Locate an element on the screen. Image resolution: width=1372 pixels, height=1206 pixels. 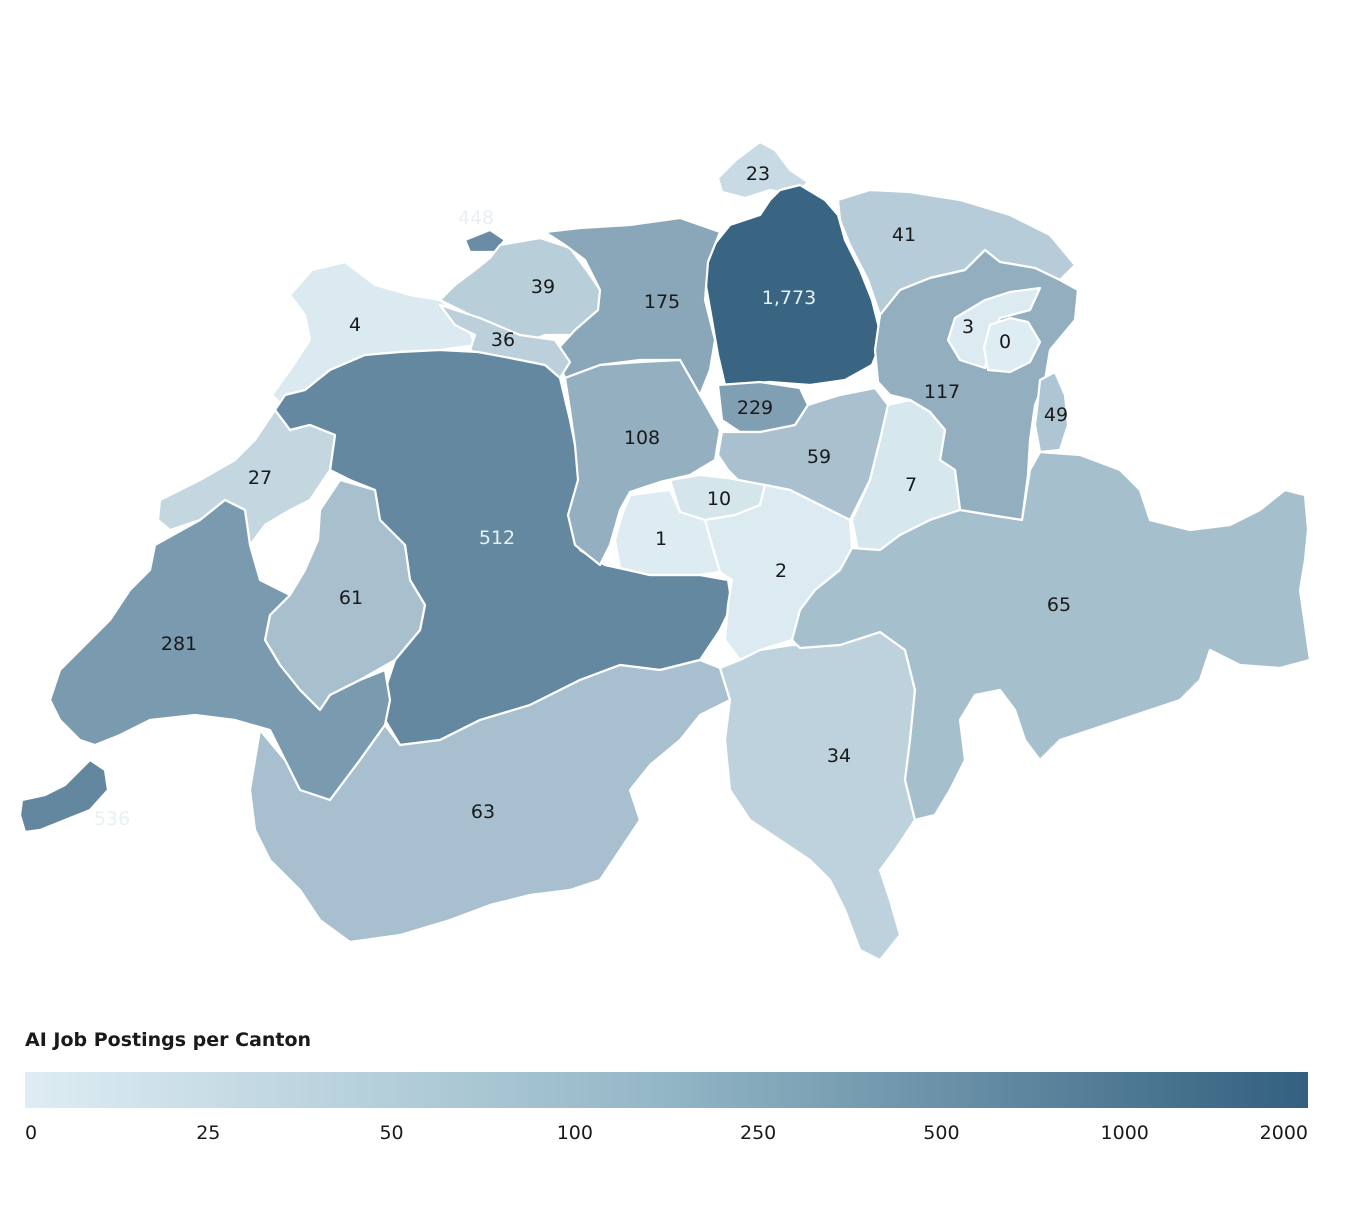
canton-ticino is located at coordinates (817, 796).